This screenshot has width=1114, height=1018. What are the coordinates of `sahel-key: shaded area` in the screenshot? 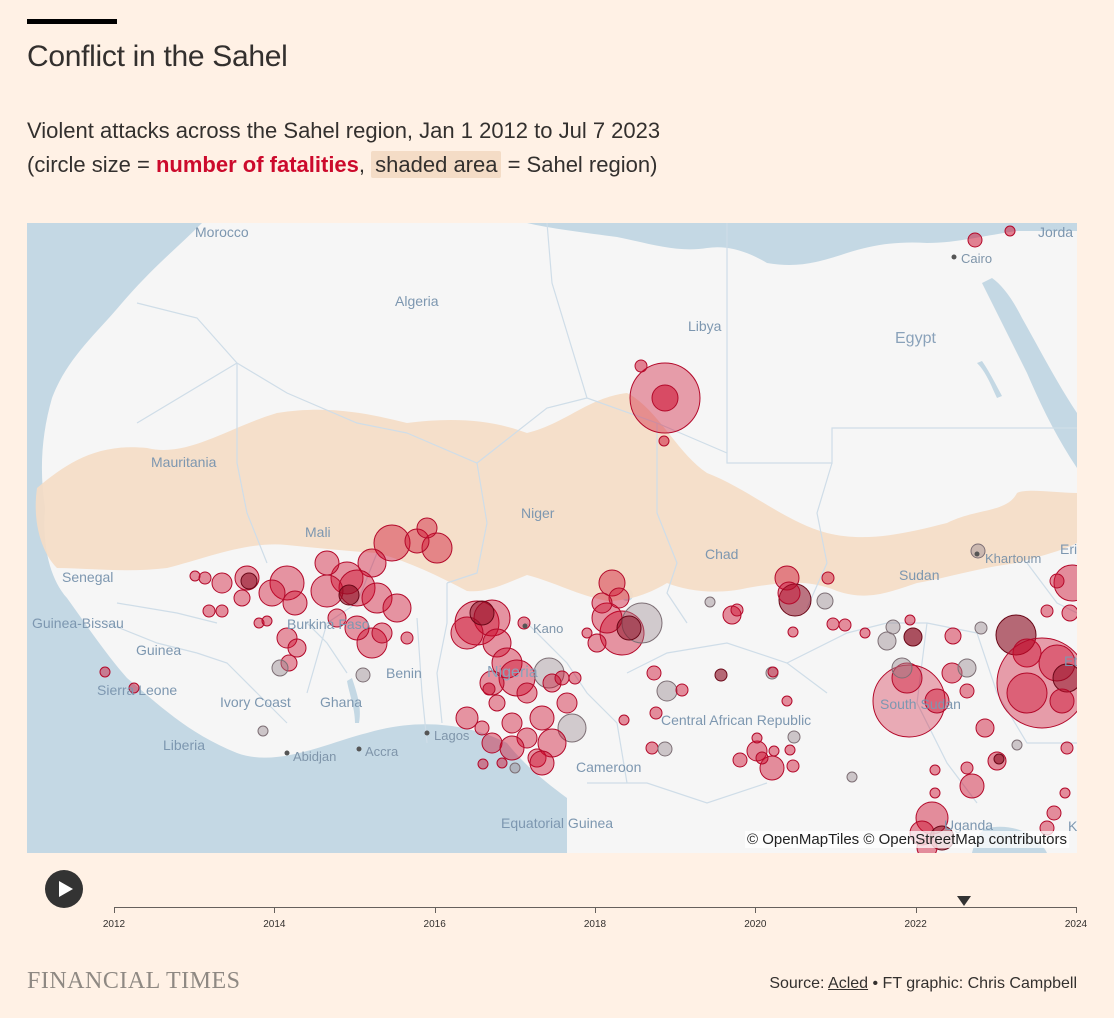 It's located at (436, 164).